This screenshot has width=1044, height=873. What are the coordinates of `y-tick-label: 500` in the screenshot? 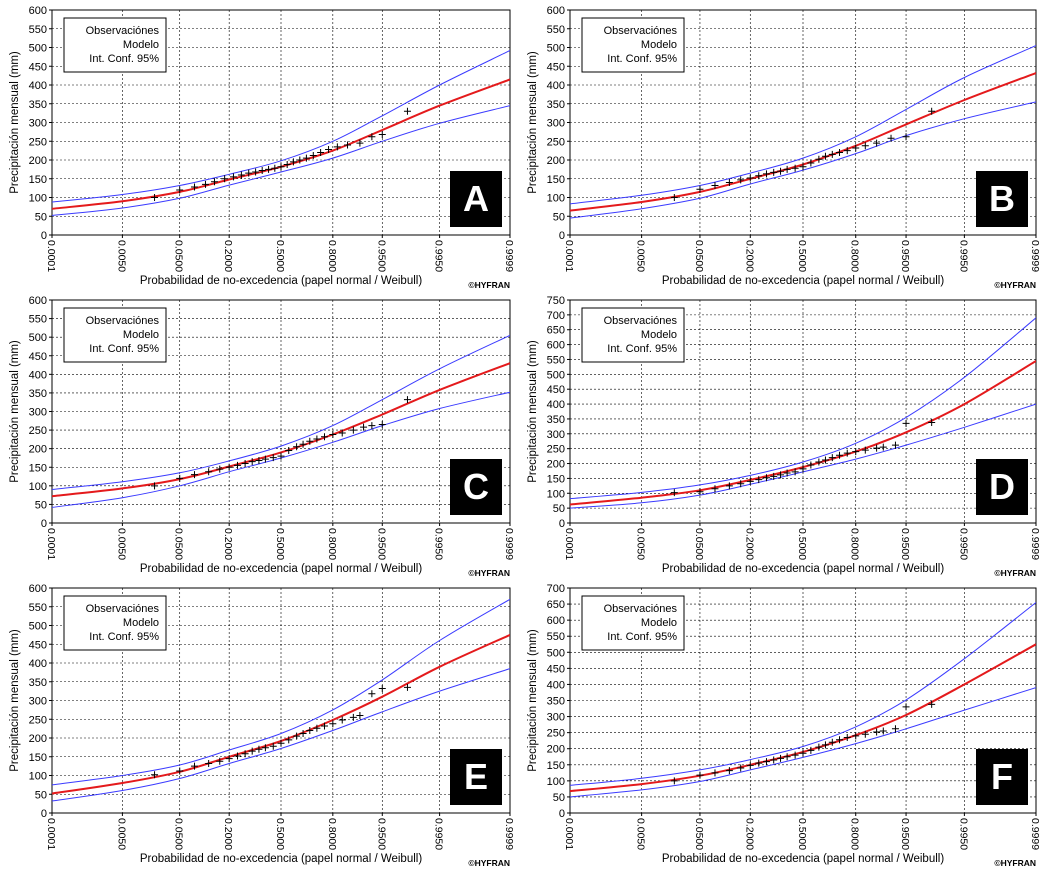 It's located at (38, 627).